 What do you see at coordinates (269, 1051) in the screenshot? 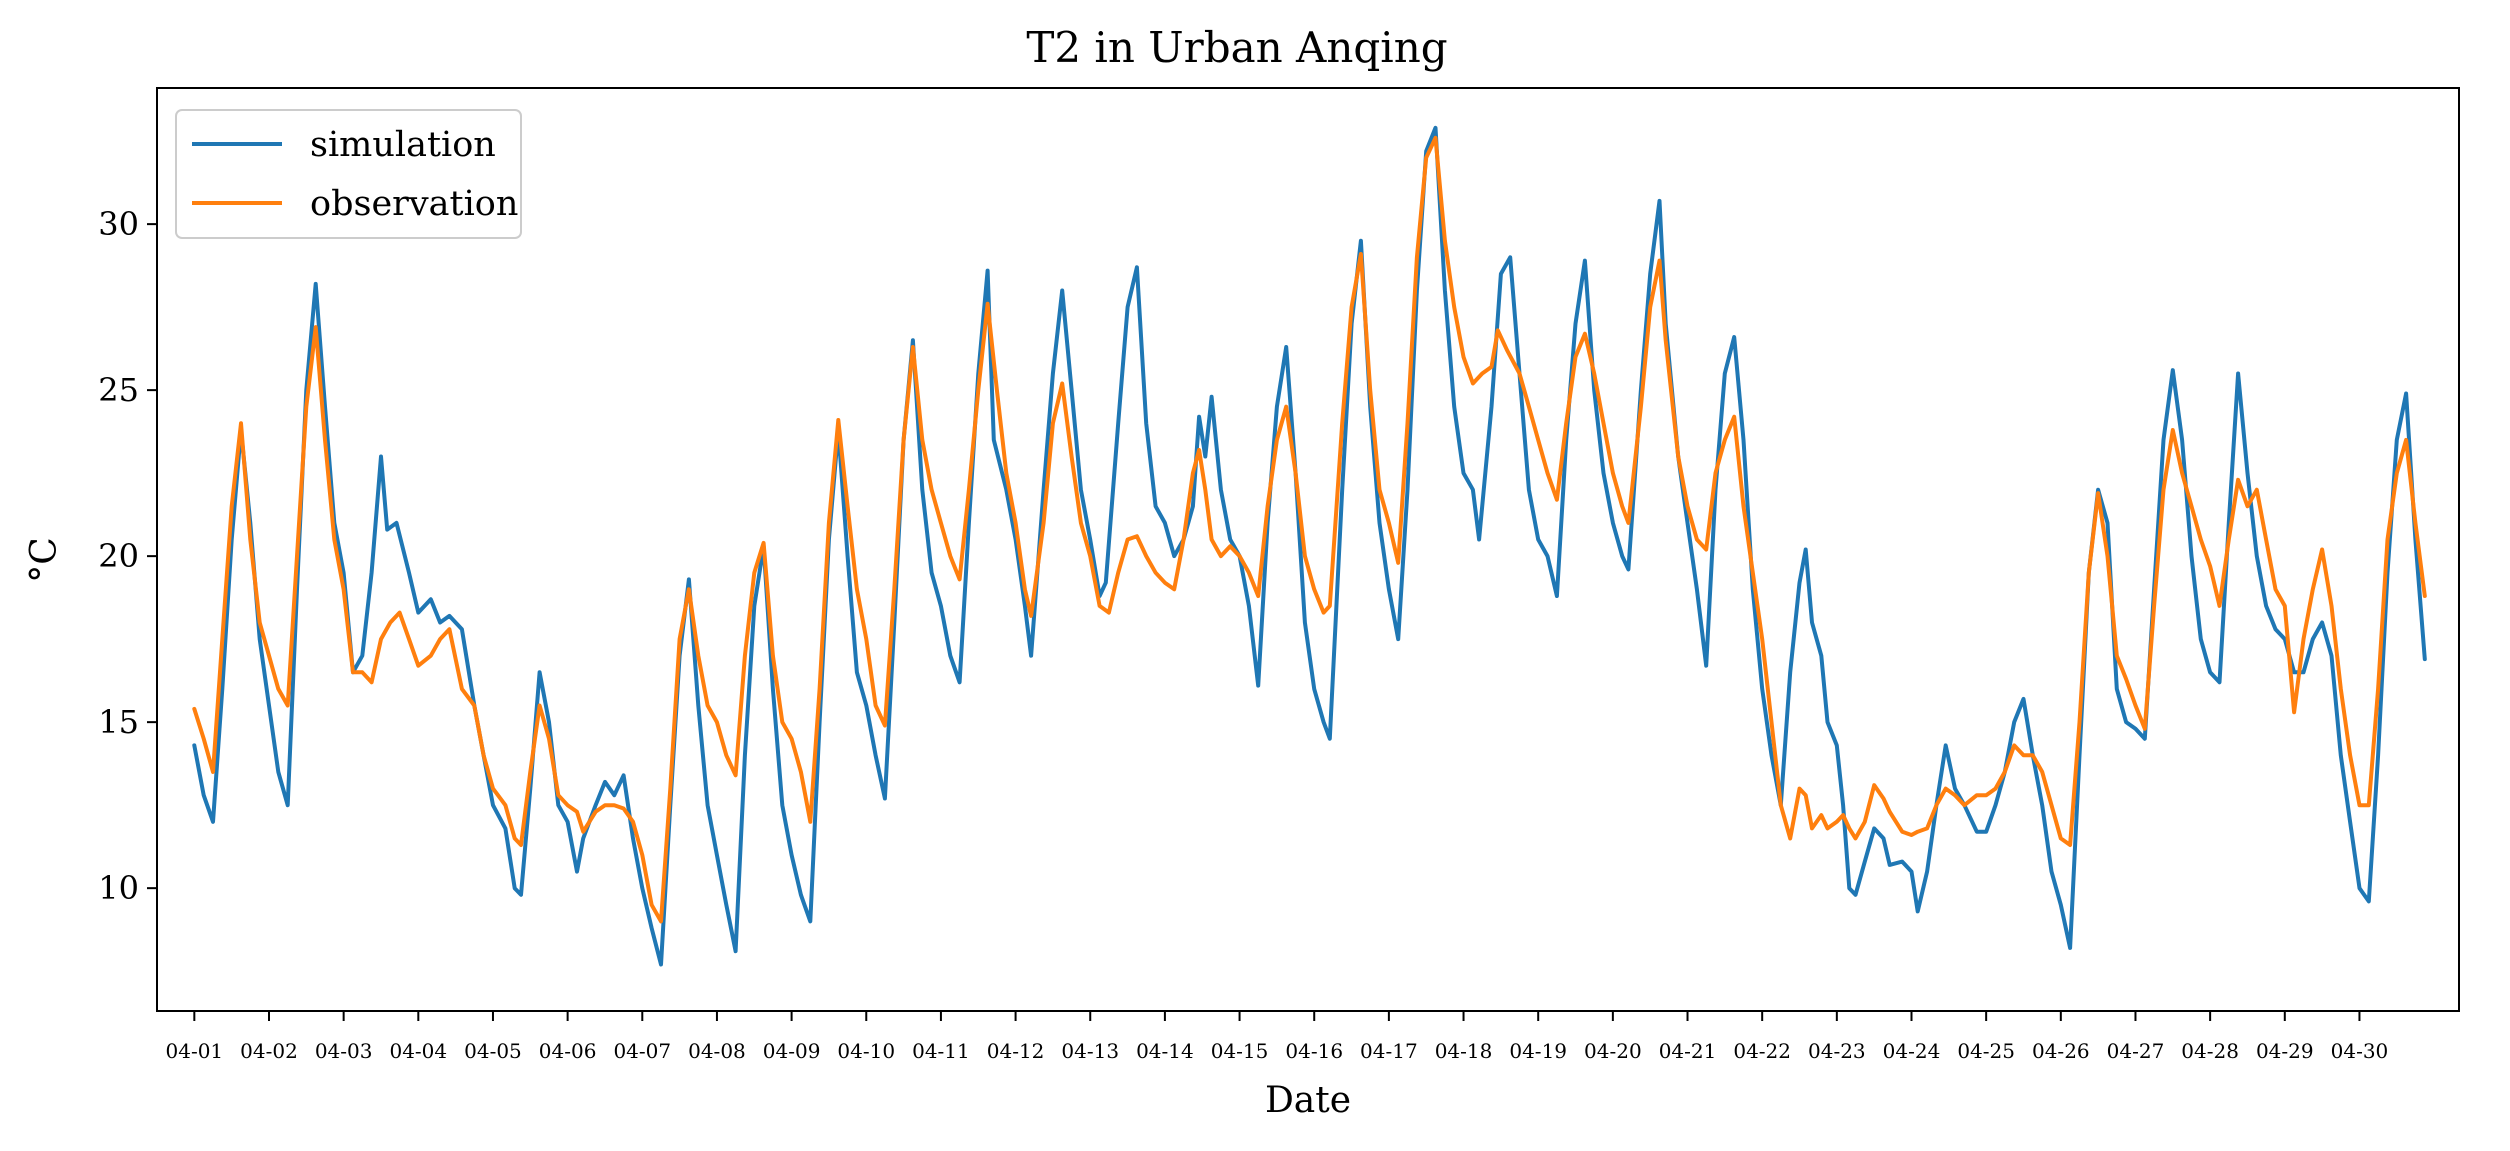
I see `x-tick-label: 04-02` at bounding box center [269, 1051].